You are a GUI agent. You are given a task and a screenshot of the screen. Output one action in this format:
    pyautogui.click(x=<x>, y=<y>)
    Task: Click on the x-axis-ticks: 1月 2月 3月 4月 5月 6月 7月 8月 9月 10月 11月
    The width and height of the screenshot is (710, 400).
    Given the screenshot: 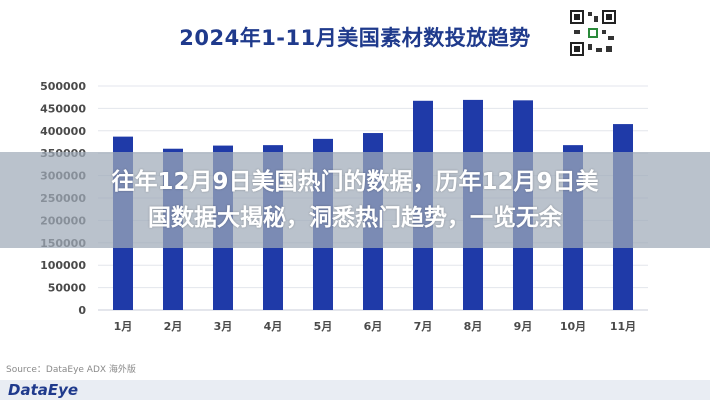 What is the action you would take?
    pyautogui.click(x=375, y=326)
    